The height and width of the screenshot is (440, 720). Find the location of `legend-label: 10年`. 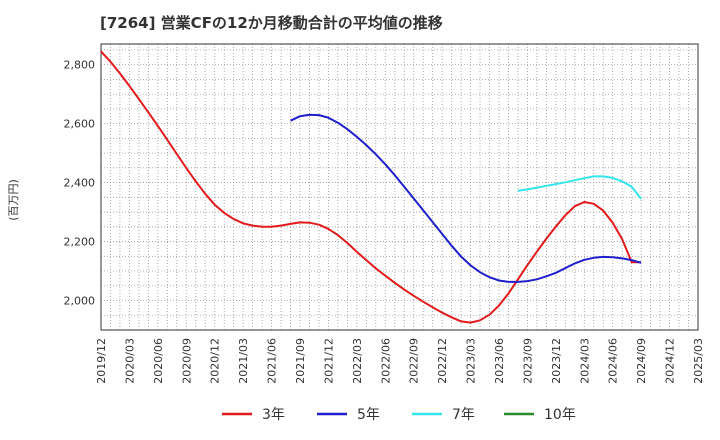

legend-label: 10年 is located at coordinates (560, 415).